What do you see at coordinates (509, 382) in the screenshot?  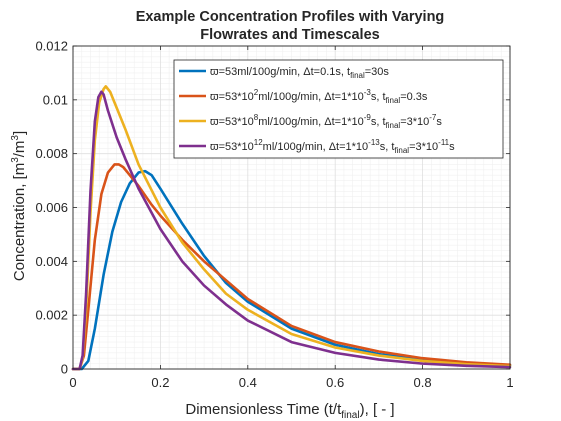 I see `x-tick-label: 1` at bounding box center [509, 382].